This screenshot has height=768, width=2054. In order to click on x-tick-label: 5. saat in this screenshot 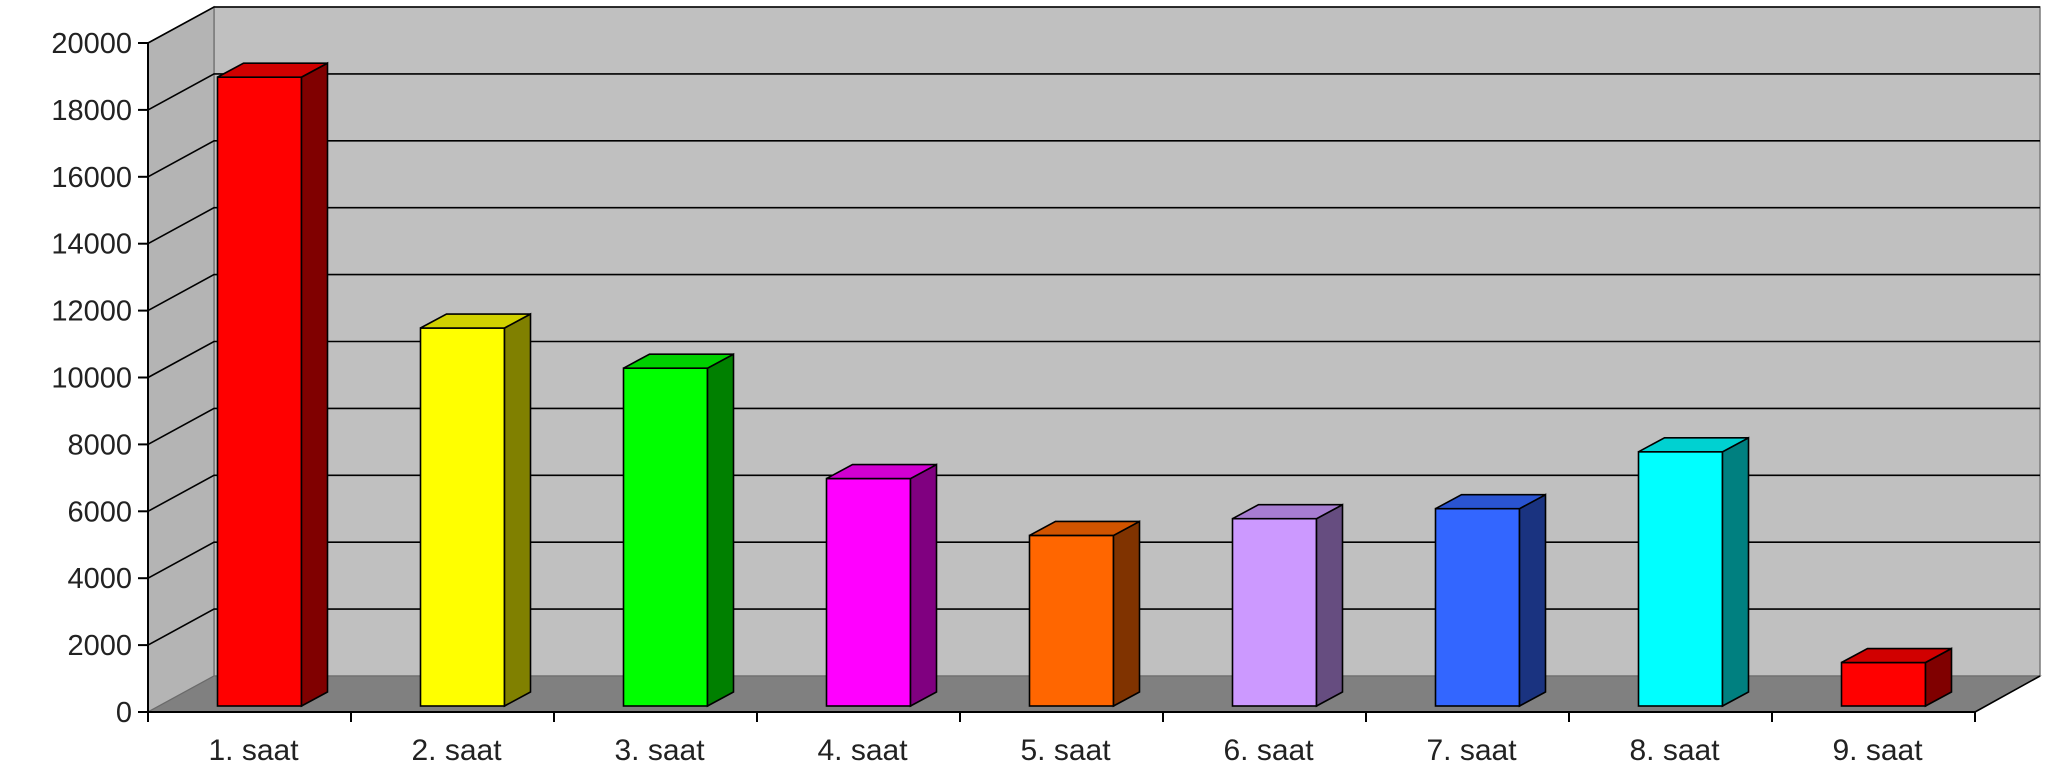, I will do `click(1065, 750)`.